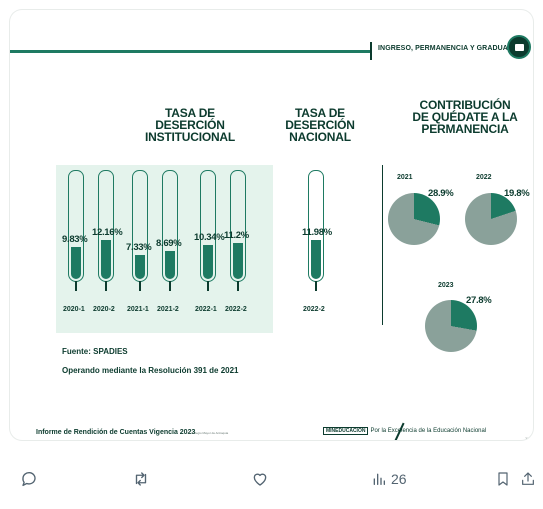 Image resolution: width=543 pixels, height=509 pixels. What do you see at coordinates (76, 230) in the screenshot?
I see `institutional-2020-1-tube` at bounding box center [76, 230].